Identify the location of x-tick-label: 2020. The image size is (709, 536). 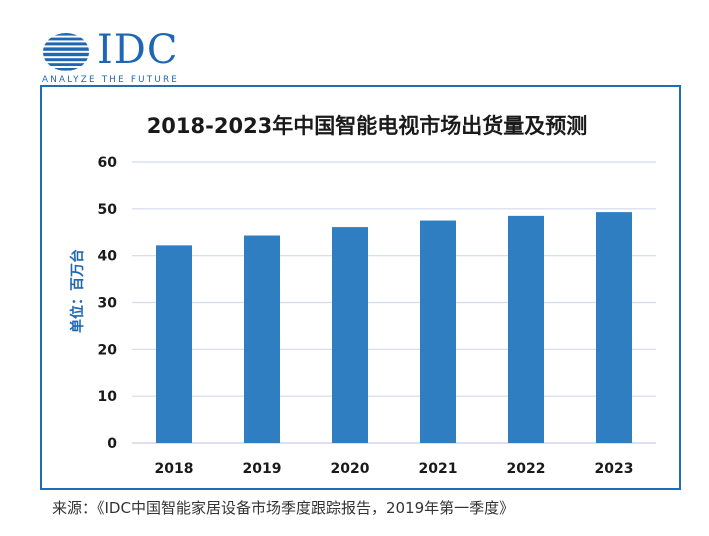
(350, 469).